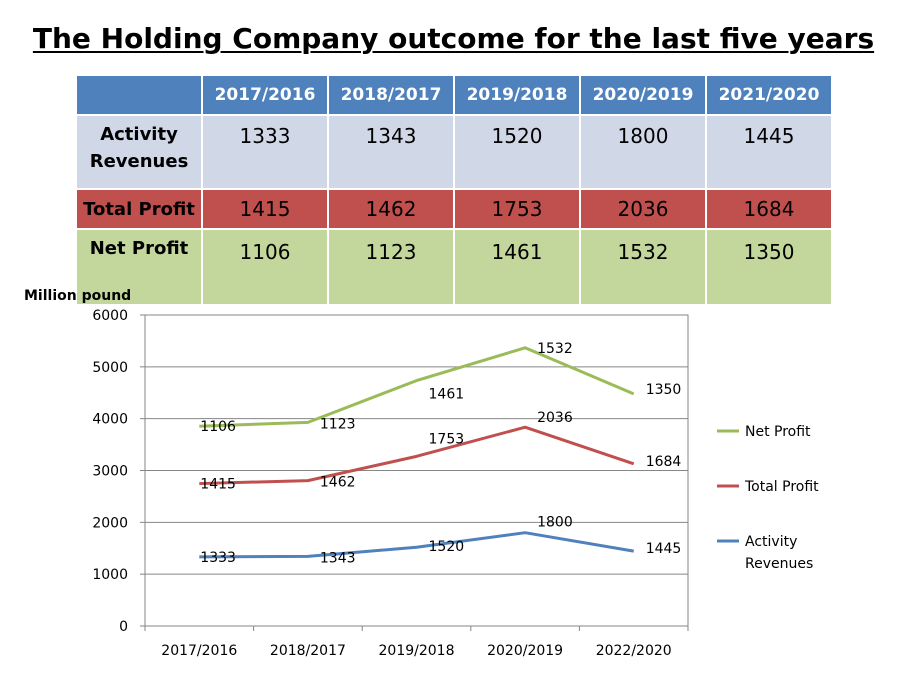  I want to click on table-cell: 1123, so click(391, 267).